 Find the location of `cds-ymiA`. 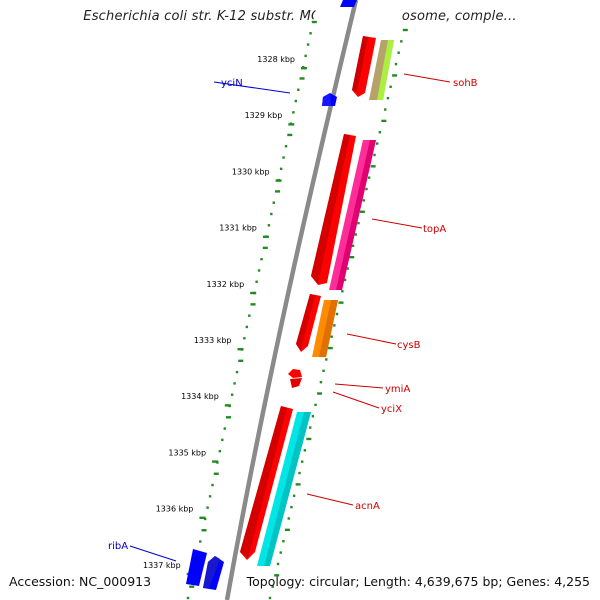

cds-ymiA is located at coordinates (295, 373).